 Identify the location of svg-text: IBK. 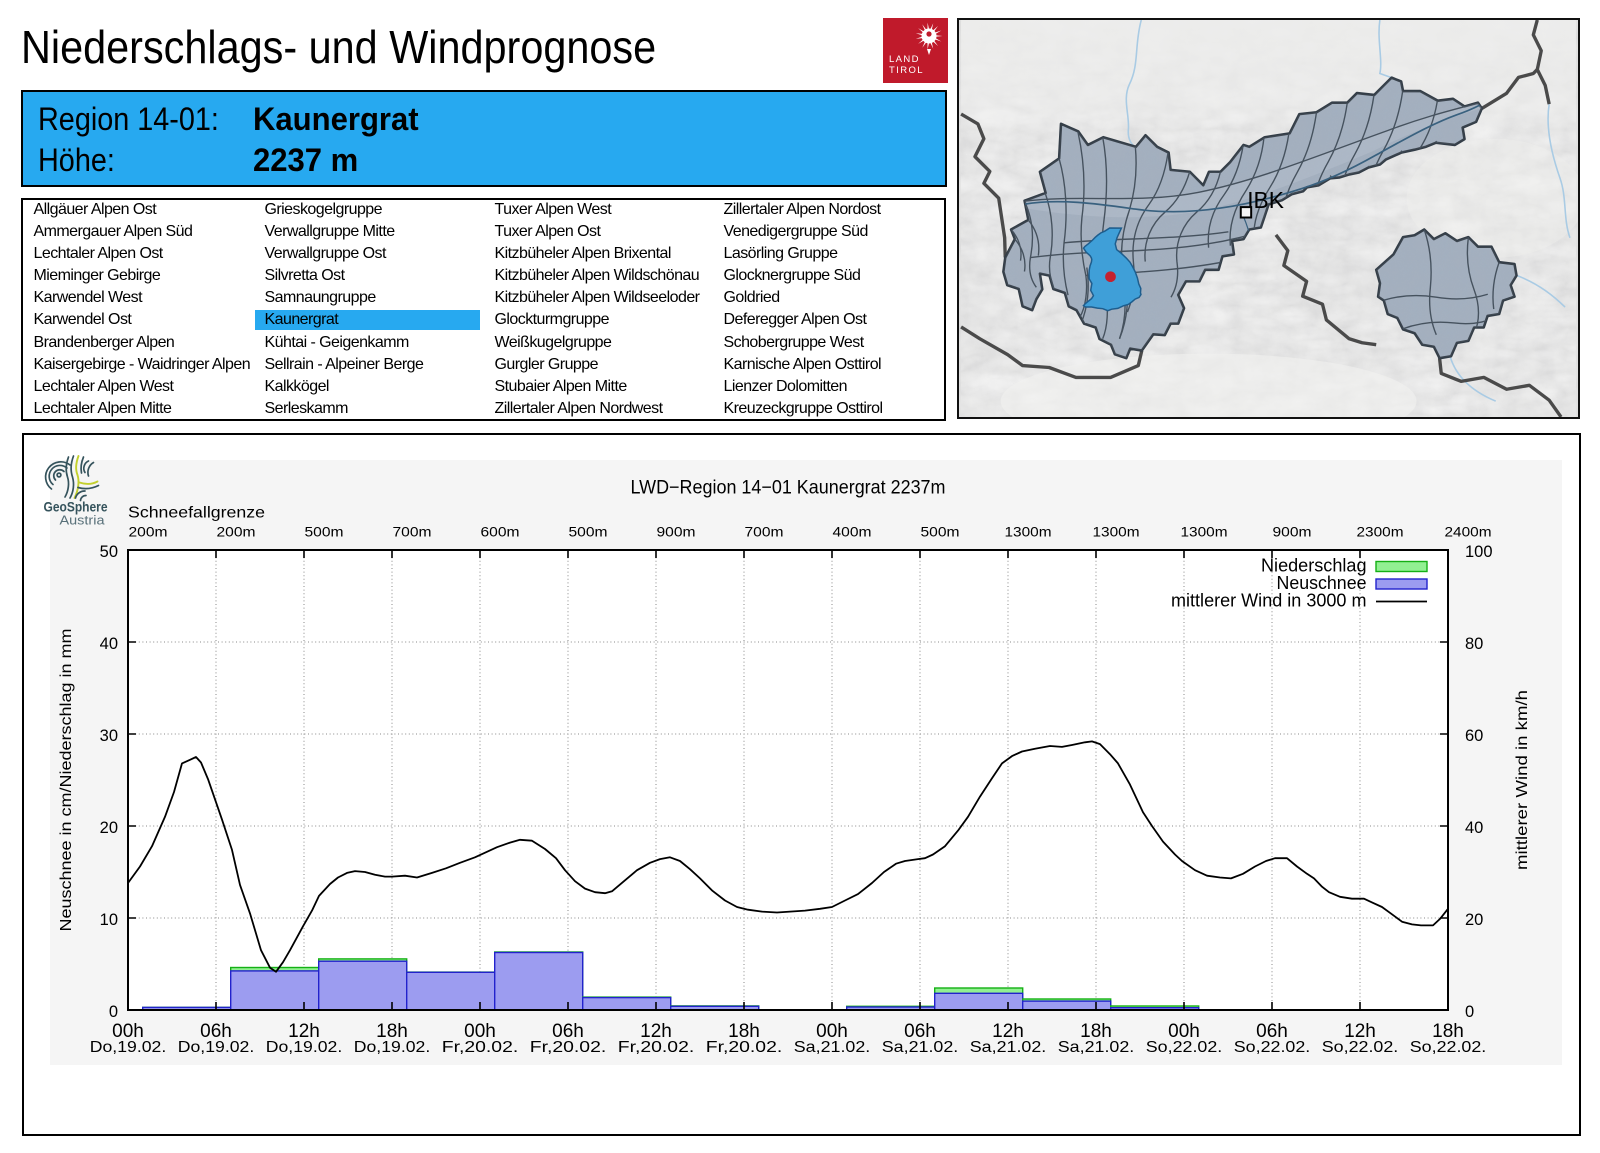
(1265, 200).